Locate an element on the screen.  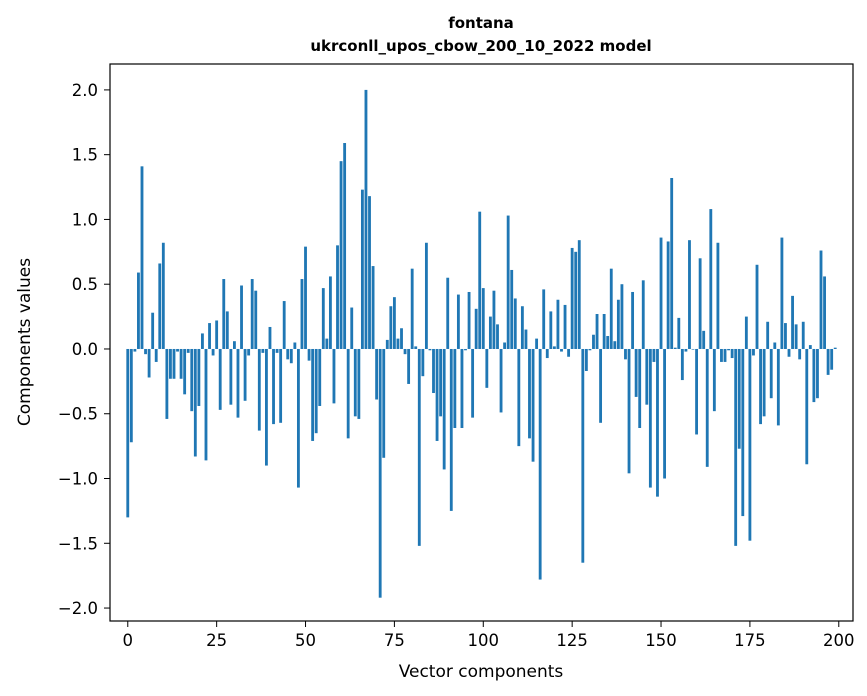
y-tick-label: 0.0 is located at coordinates (85, 349).